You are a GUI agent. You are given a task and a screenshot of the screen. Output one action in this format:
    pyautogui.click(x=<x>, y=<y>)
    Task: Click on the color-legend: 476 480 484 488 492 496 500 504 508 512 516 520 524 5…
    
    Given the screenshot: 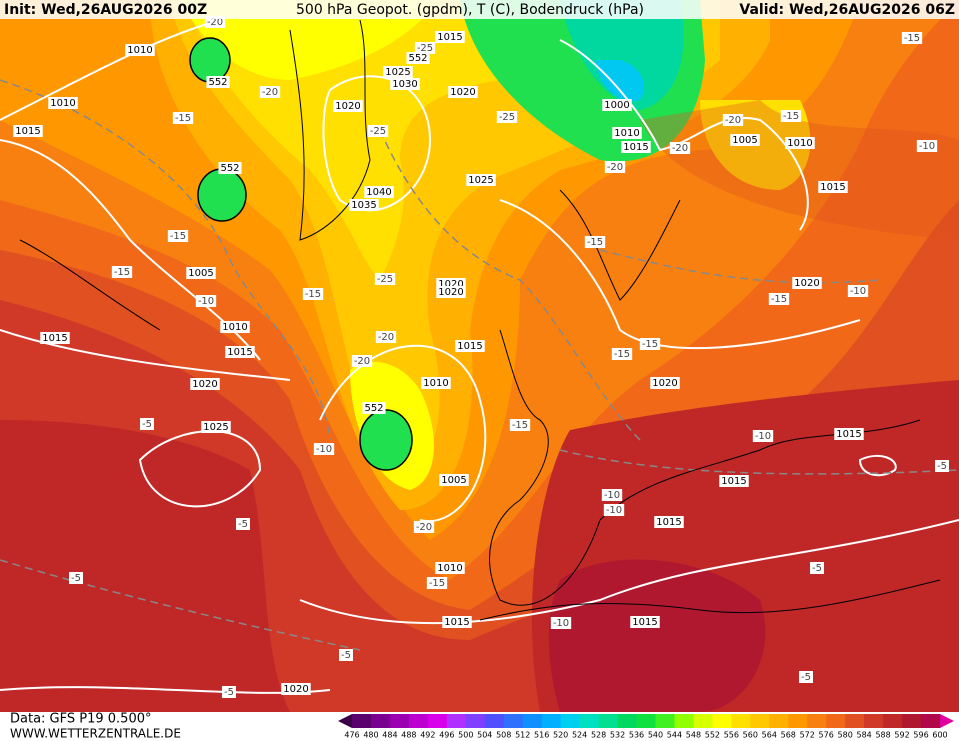 What is the action you would take?
    pyautogui.click(x=646, y=727)
    